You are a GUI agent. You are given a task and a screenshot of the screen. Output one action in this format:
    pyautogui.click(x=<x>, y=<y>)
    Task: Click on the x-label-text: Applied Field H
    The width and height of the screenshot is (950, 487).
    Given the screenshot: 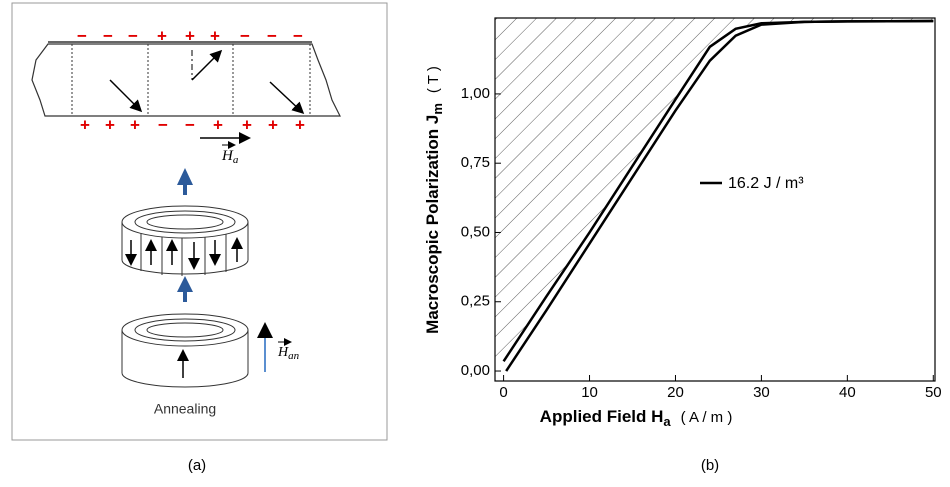 What is the action you would take?
    pyautogui.click(x=602, y=416)
    